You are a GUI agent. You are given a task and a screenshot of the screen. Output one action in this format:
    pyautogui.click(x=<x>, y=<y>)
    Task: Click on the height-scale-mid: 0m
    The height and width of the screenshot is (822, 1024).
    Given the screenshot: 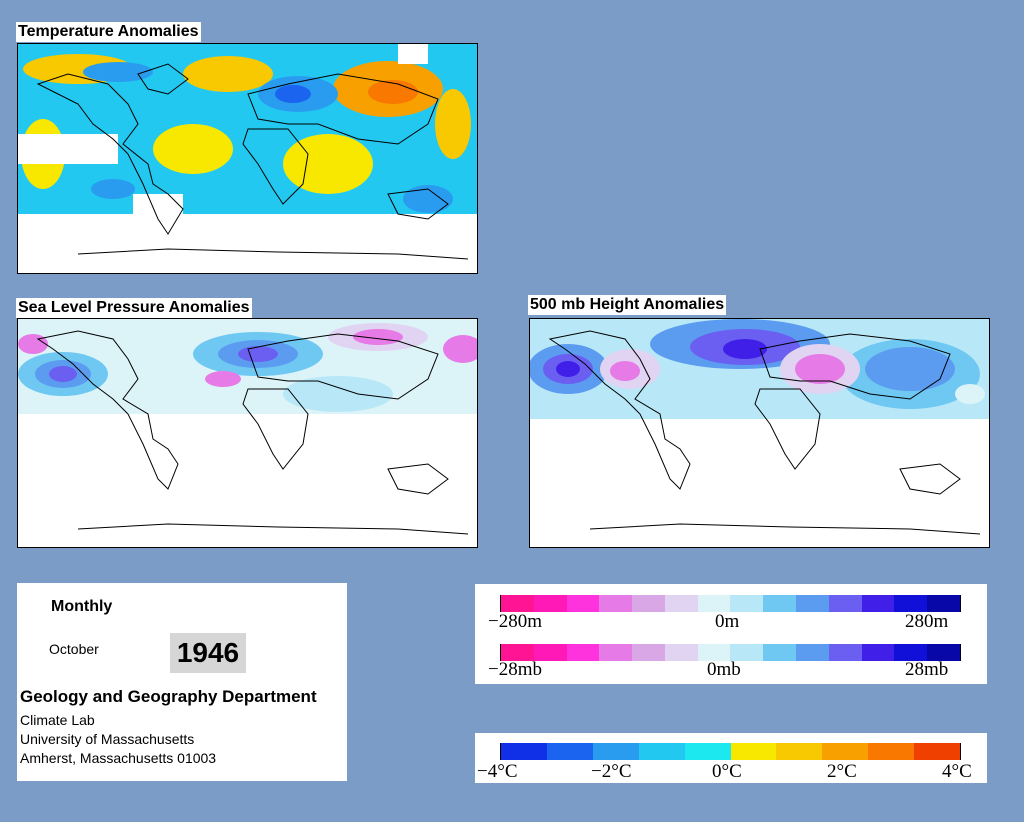 What is the action you would take?
    pyautogui.click(x=727, y=621)
    